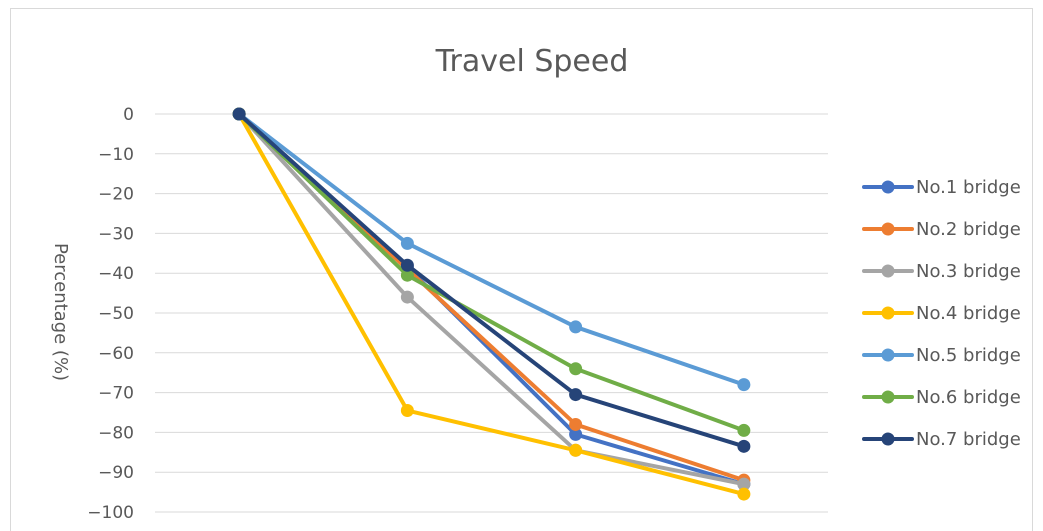  Describe the element at coordinates (116, 195) in the screenshot. I see `y-tick-label: −20` at that location.